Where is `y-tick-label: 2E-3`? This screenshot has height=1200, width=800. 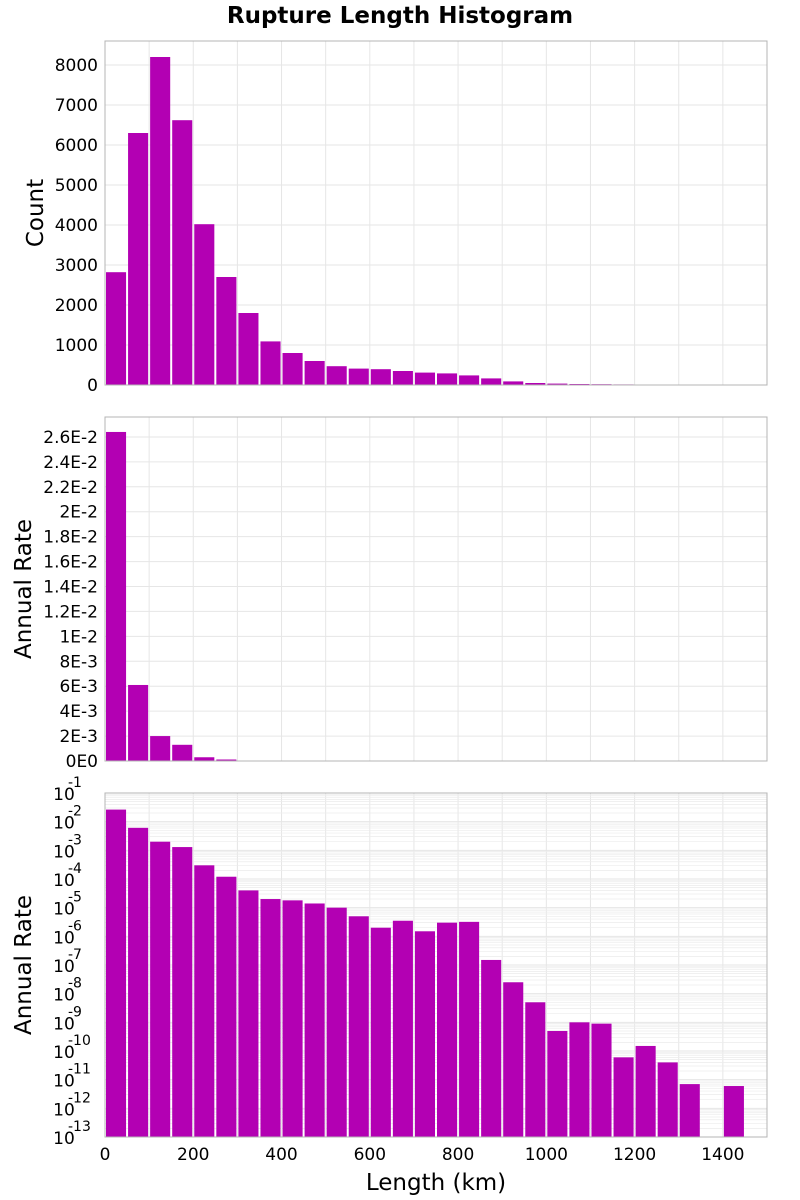
y-tick-label: 2E-3 is located at coordinates (78, 737).